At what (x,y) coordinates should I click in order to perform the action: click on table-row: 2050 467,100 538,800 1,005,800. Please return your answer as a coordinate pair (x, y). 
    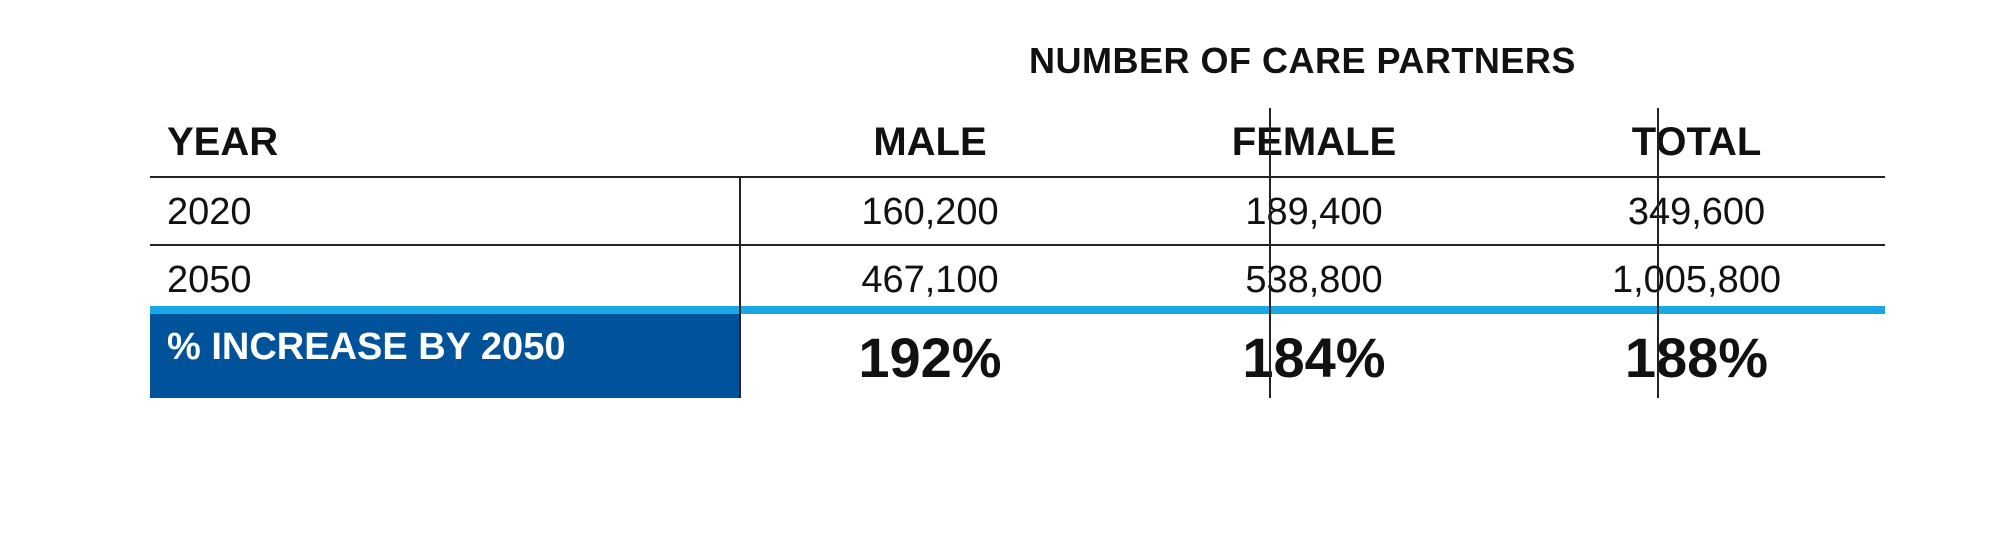
    Looking at the image, I should click on (1017, 279).